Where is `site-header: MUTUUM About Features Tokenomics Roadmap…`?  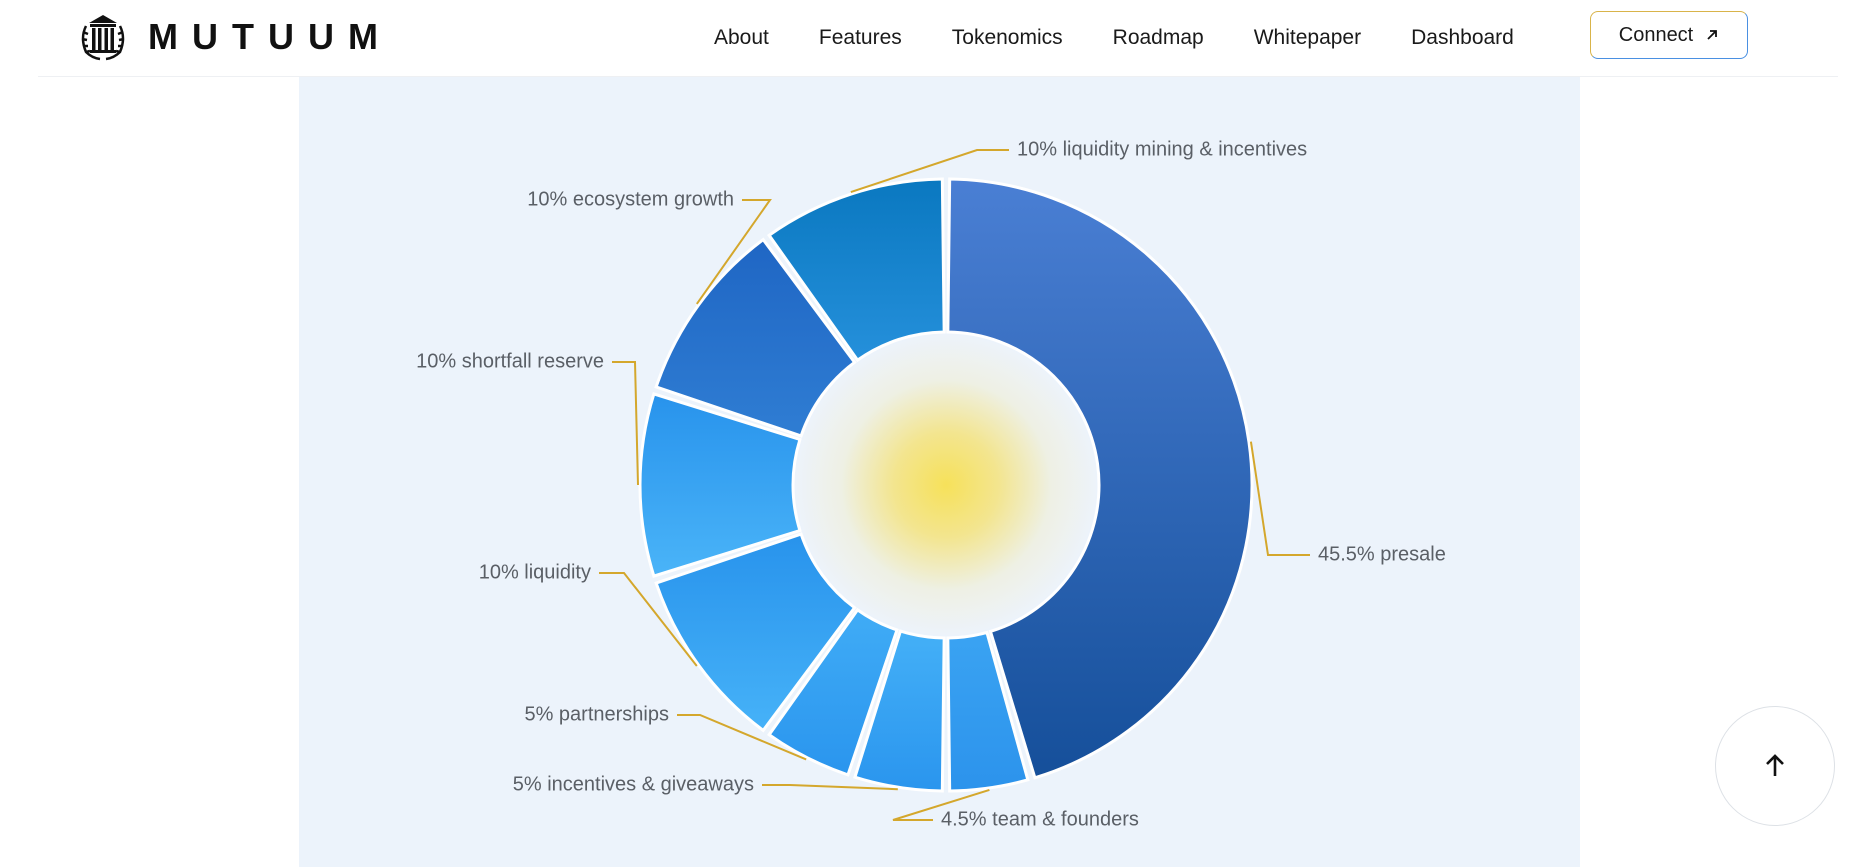
site-header: MUTUUM About Features Tokenomics Roadmap… is located at coordinates (938, 38).